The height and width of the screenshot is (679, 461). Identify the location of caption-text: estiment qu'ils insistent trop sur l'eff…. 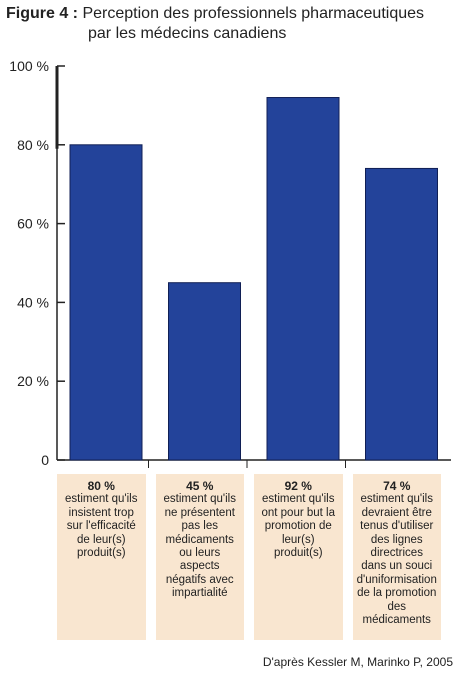
(101, 526).